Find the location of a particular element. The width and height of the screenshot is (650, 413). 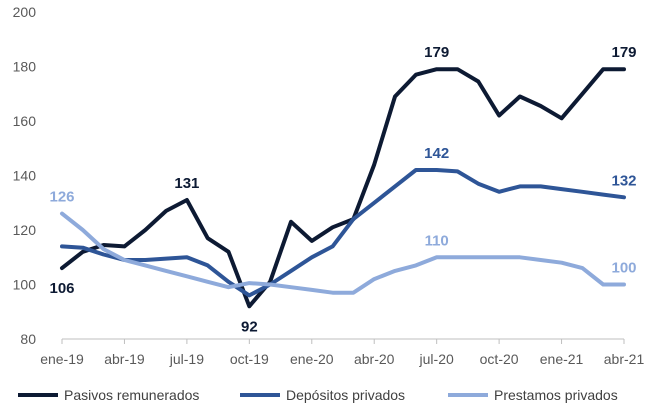

y-tick-label: 160 is located at coordinates (25, 121).